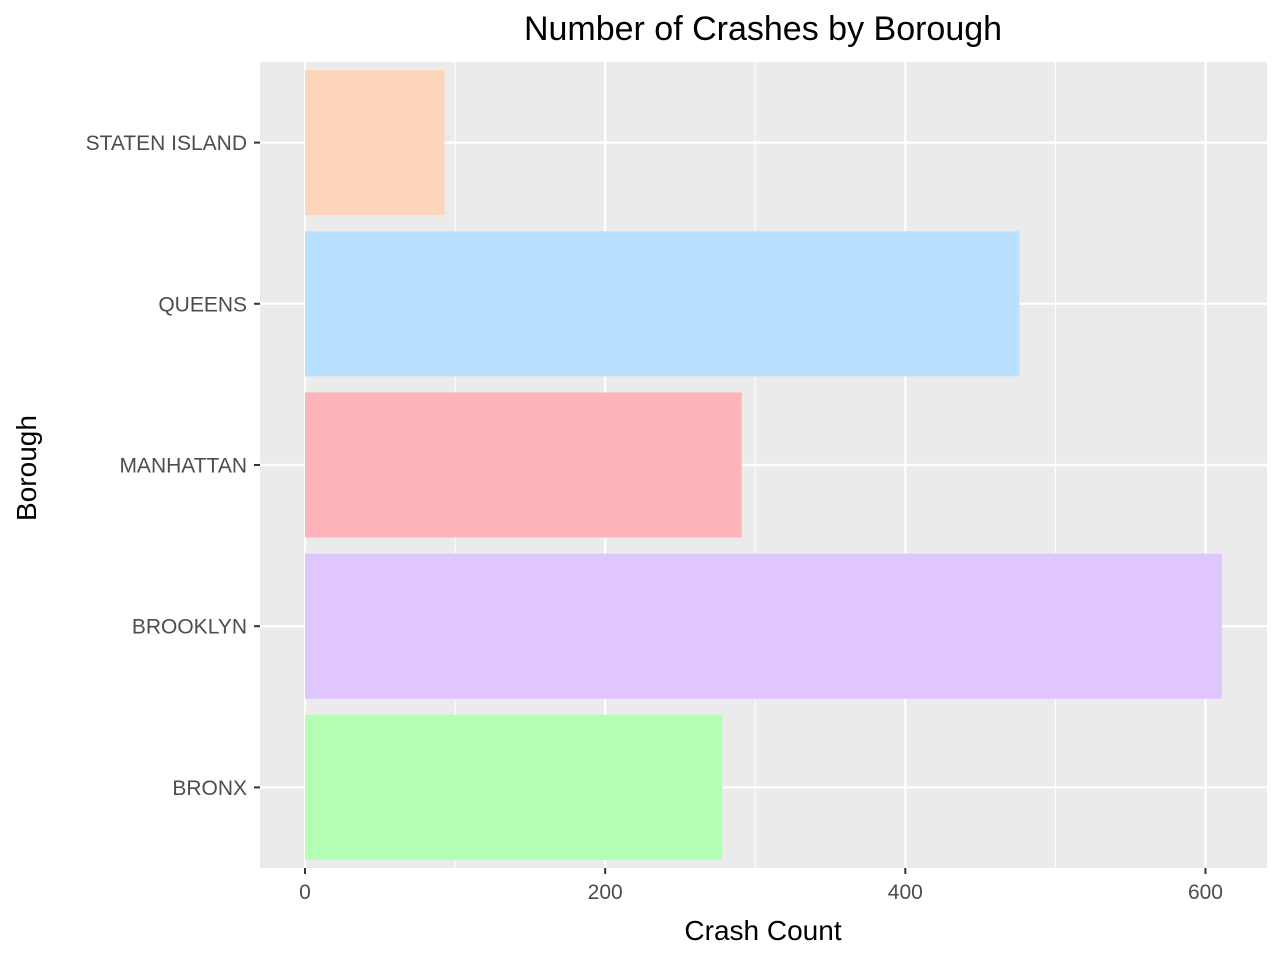 This screenshot has width=1280, height=960. I want to click on chart-title: Number of Crashes by Borough, so click(763, 29).